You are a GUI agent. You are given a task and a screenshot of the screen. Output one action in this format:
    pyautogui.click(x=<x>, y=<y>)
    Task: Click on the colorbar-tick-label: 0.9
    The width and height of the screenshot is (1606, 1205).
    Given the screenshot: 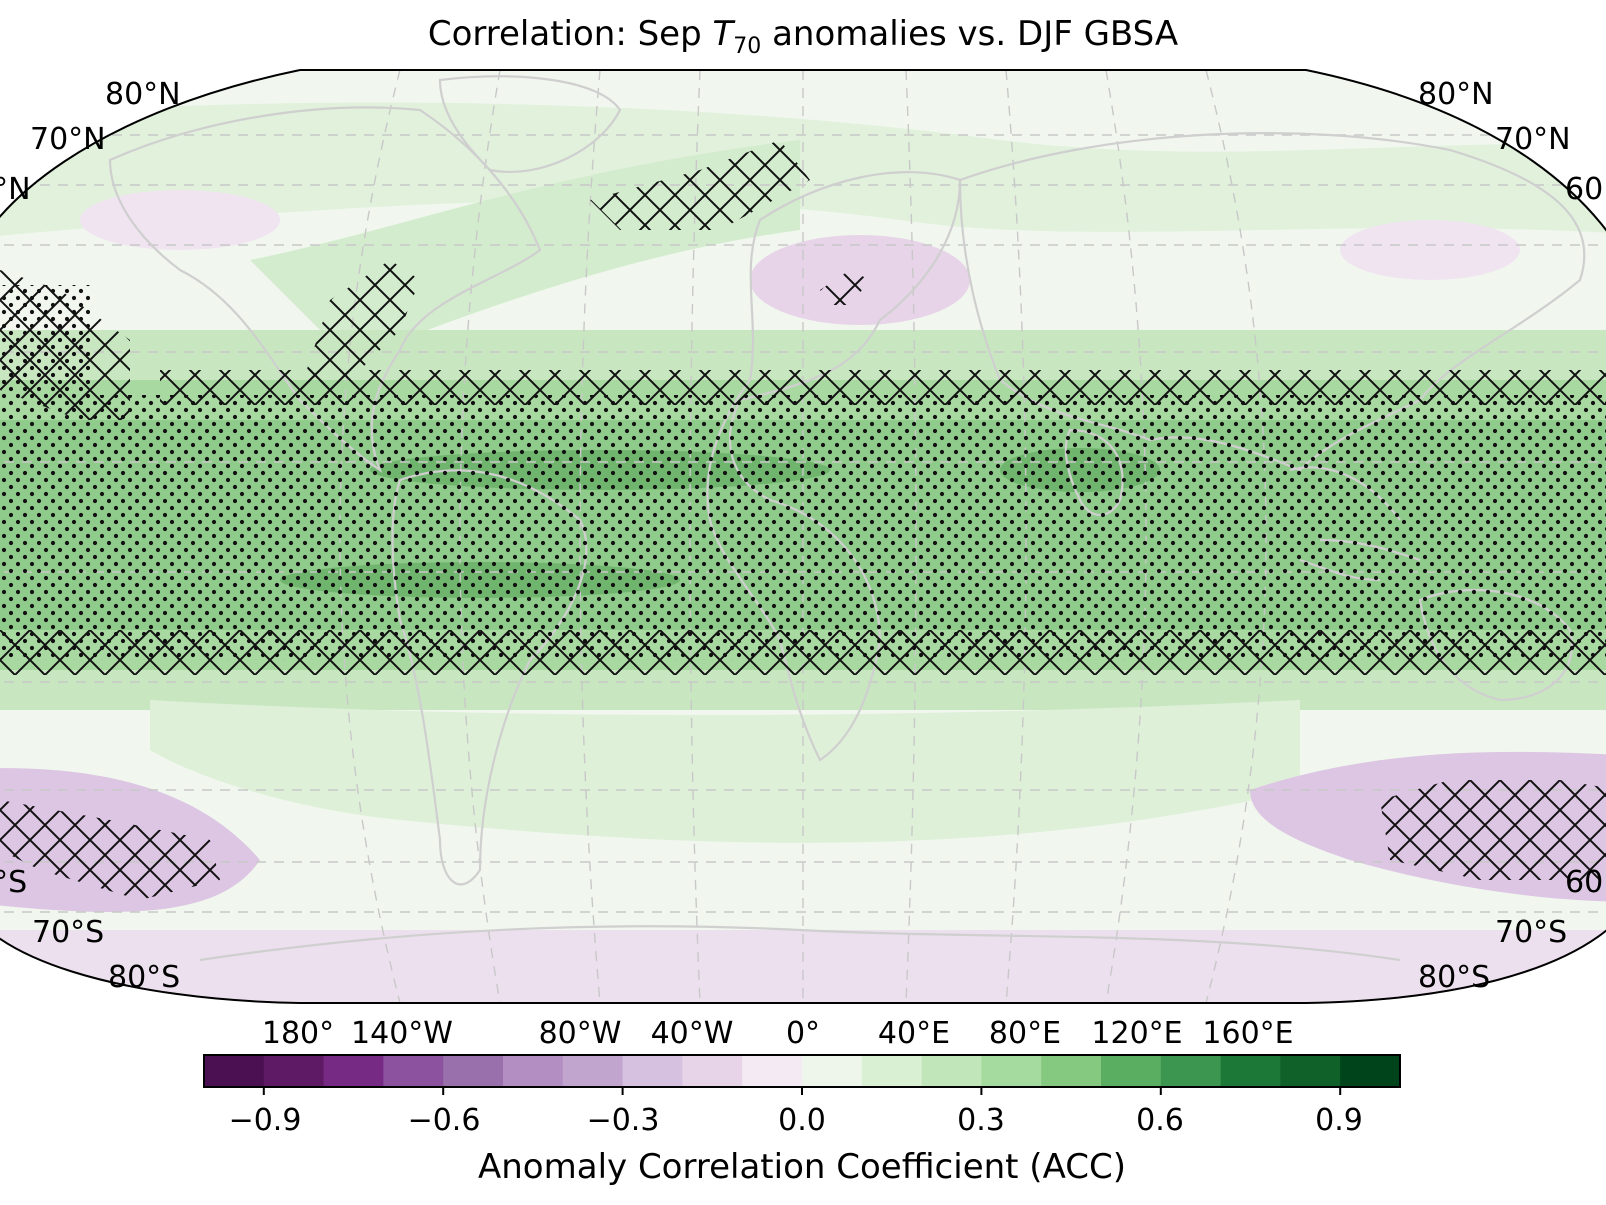 What is the action you would take?
    pyautogui.click(x=1339, y=1120)
    